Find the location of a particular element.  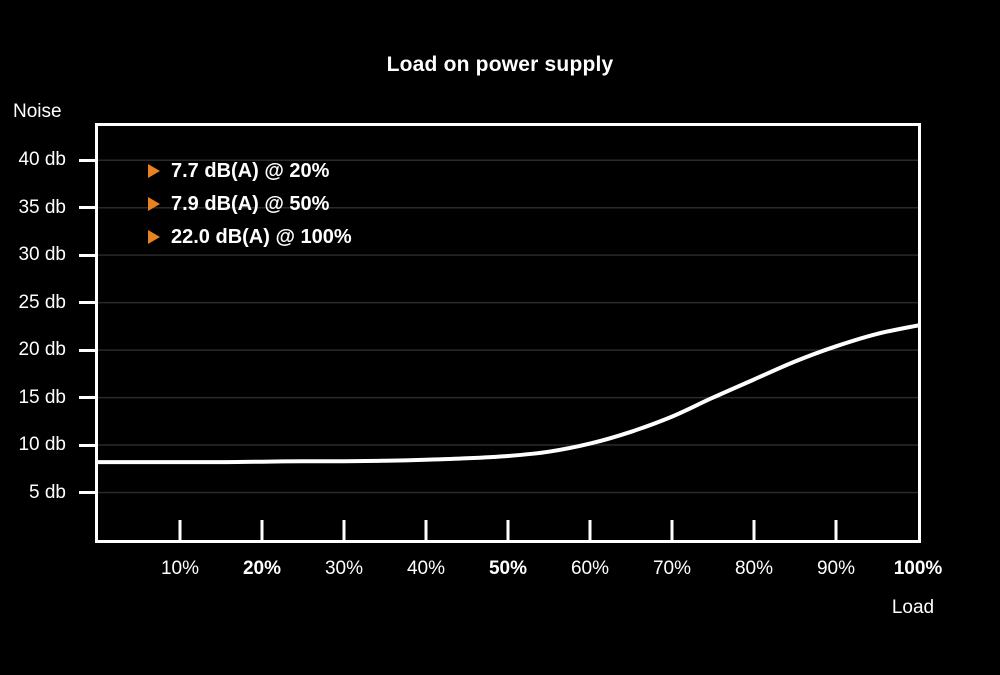

x-tick-label: 50% is located at coordinates (508, 568).